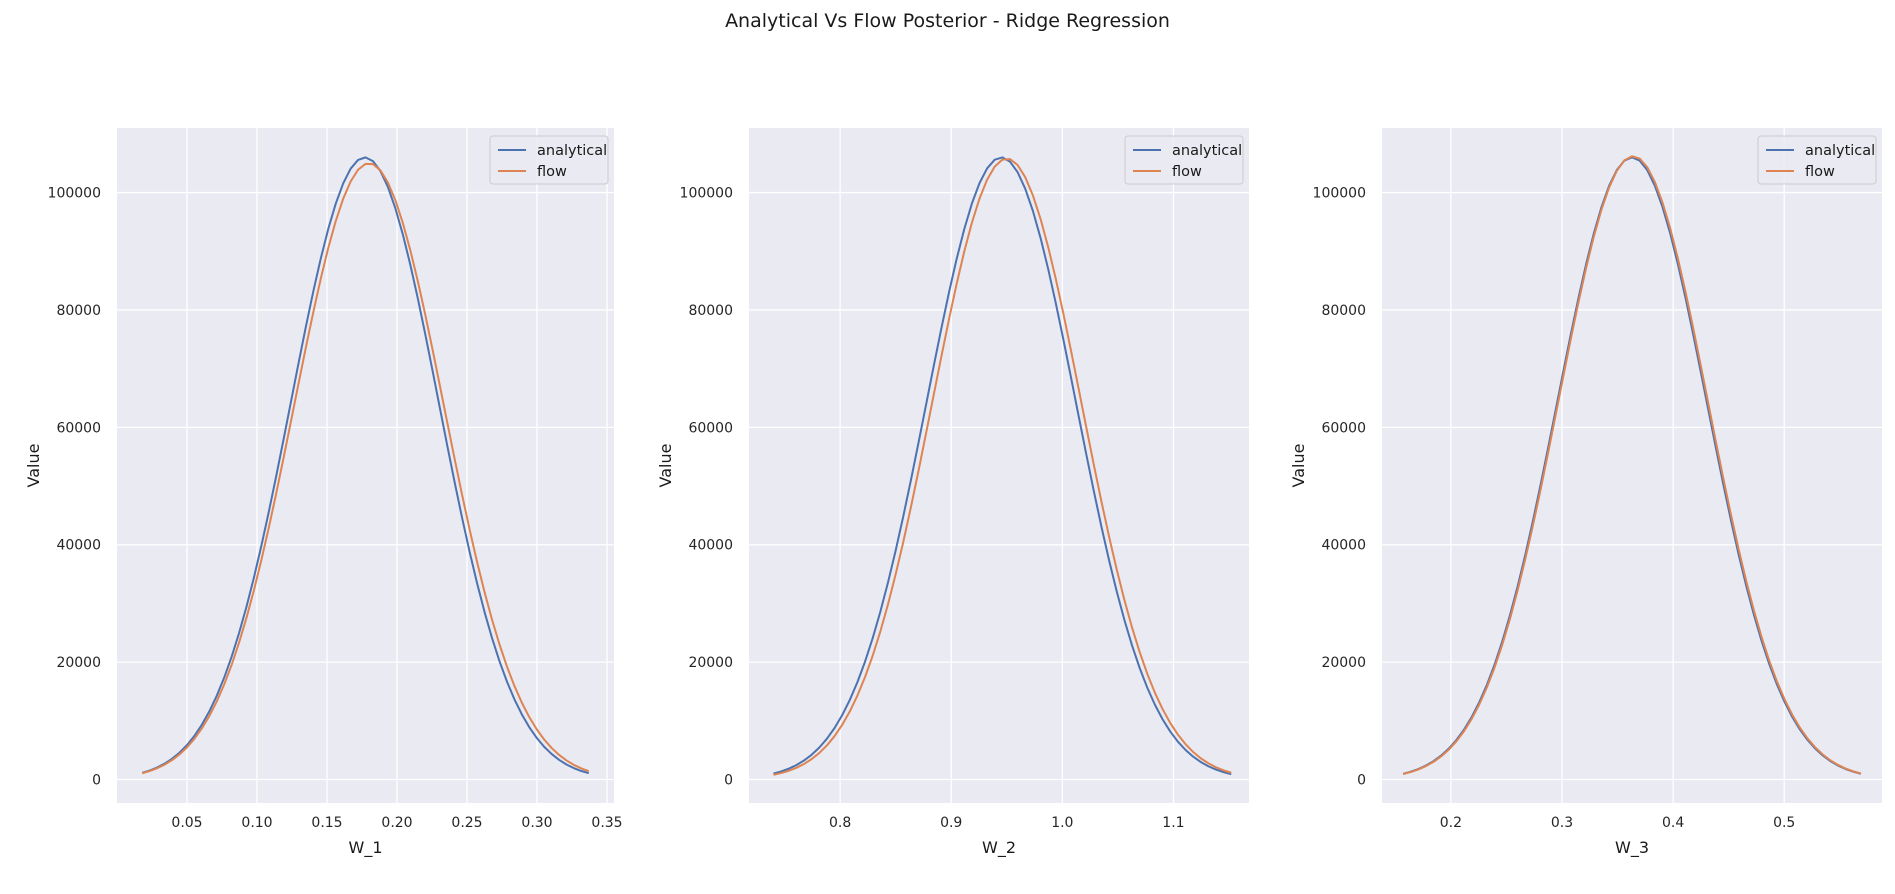 This screenshot has width=1895, height=894. Describe the element at coordinates (999, 848) in the screenshot. I see `x-axis-label: W_2` at that location.